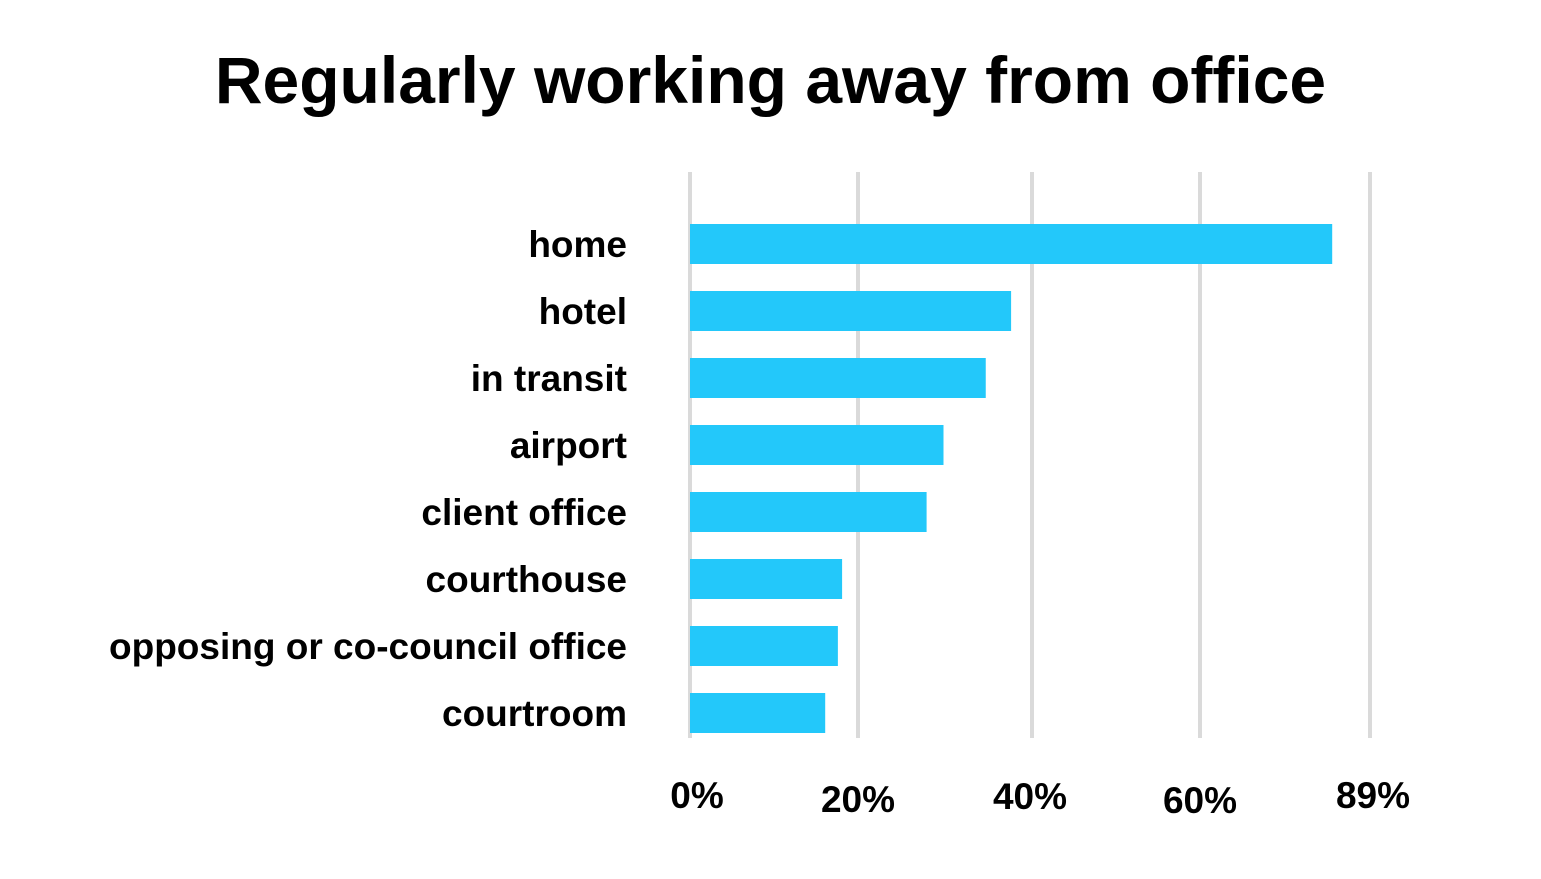 The image size is (1541, 879). I want to click on x-tick-label: 0%, so click(696, 795).